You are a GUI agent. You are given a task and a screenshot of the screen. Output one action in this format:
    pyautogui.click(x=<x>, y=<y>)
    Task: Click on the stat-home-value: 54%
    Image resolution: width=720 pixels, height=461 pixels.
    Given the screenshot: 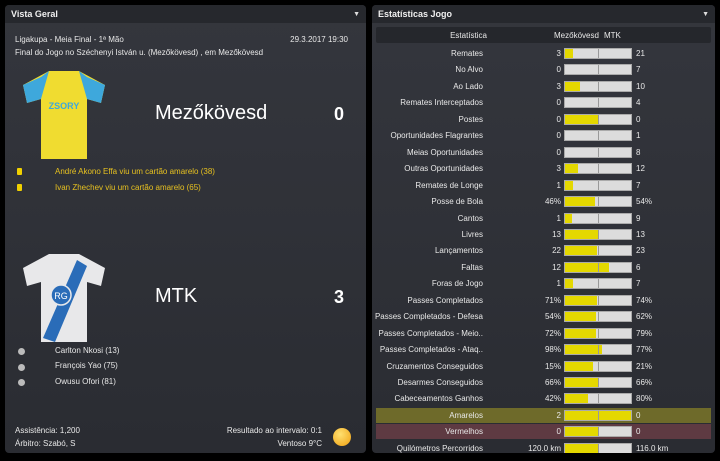 What is the action you would take?
    pyautogui.click(x=552, y=317)
    